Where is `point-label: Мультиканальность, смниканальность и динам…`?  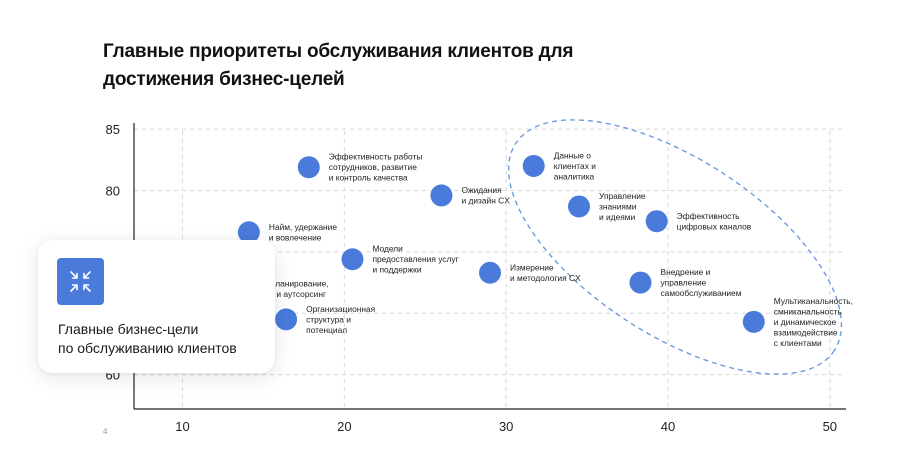
point-label: Мультиканальность, смниканальность и динам… is located at coordinates (813, 322).